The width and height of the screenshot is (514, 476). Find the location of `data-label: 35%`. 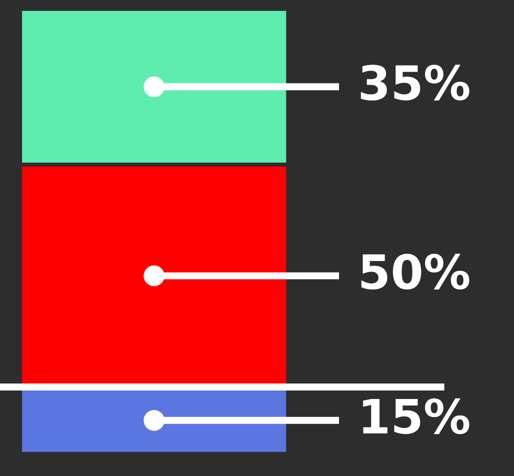

data-label: 35% is located at coordinates (415, 82).